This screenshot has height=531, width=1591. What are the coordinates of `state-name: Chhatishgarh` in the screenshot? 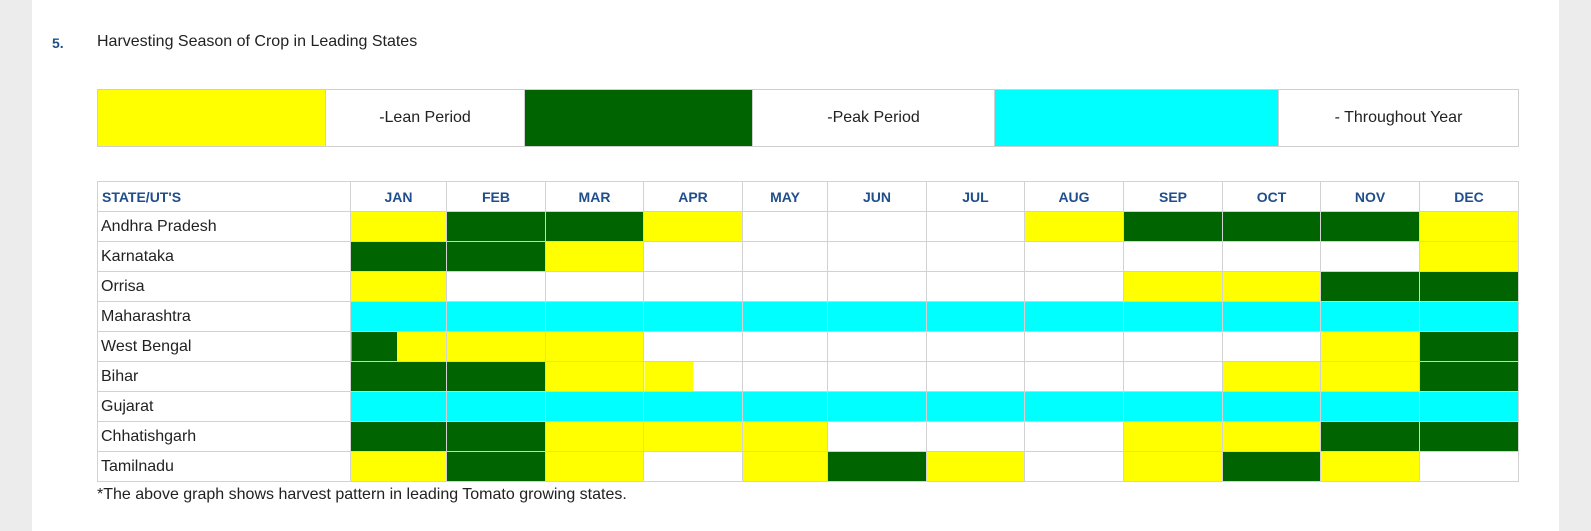 It's located at (224, 436).